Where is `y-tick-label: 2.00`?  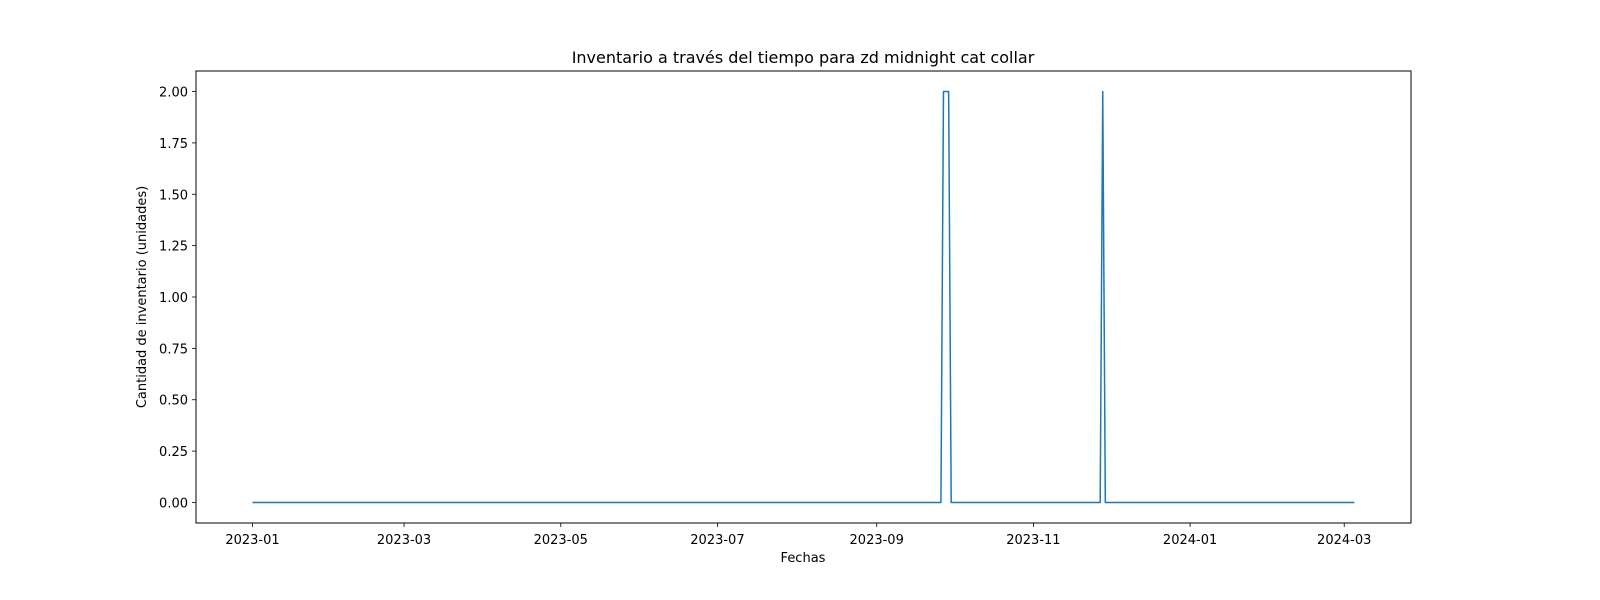 y-tick-label: 2.00 is located at coordinates (173, 93).